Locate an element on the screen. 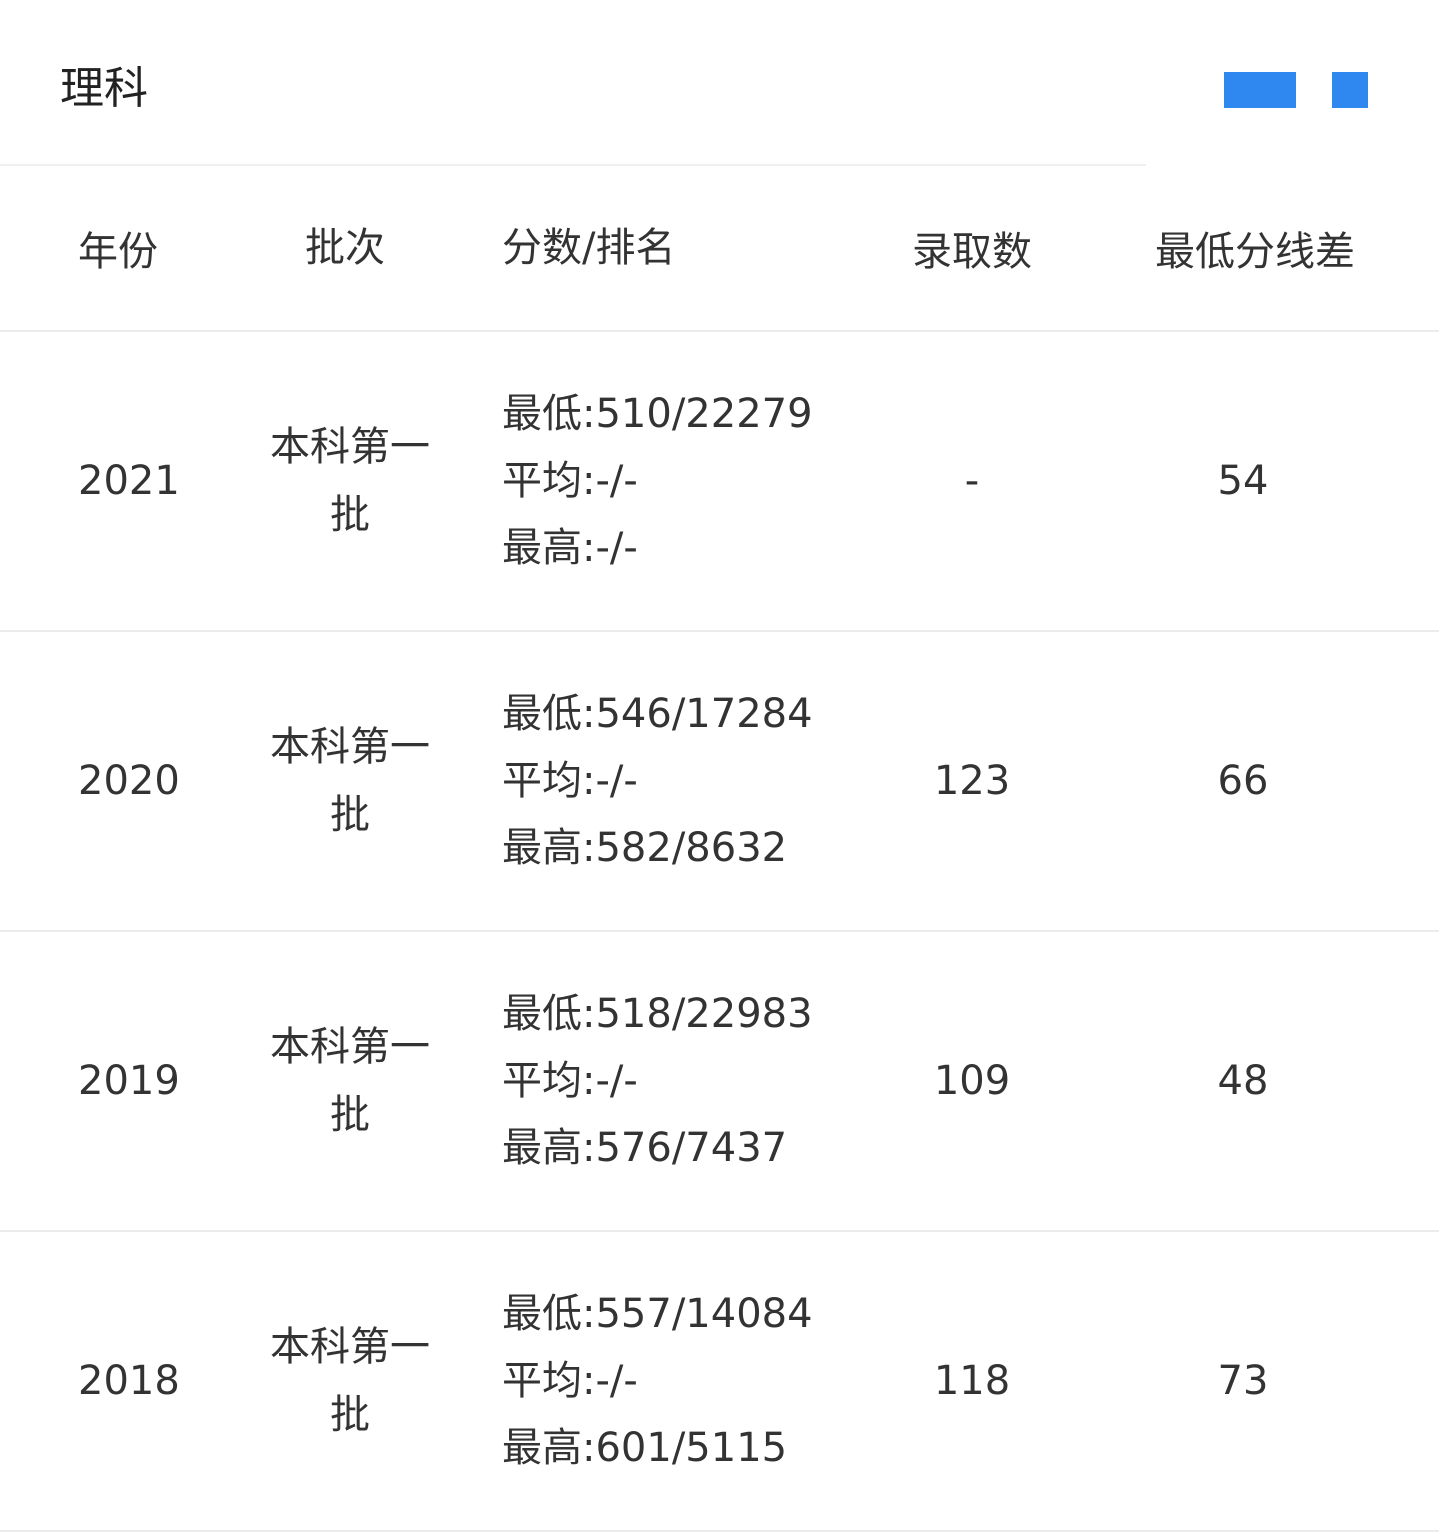  view-toggle-square-icon is located at coordinates (1350, 90).